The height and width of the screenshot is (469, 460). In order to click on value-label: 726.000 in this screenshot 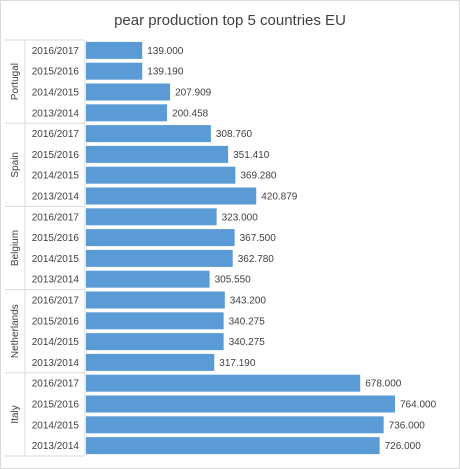, I will do `click(403, 446)`.